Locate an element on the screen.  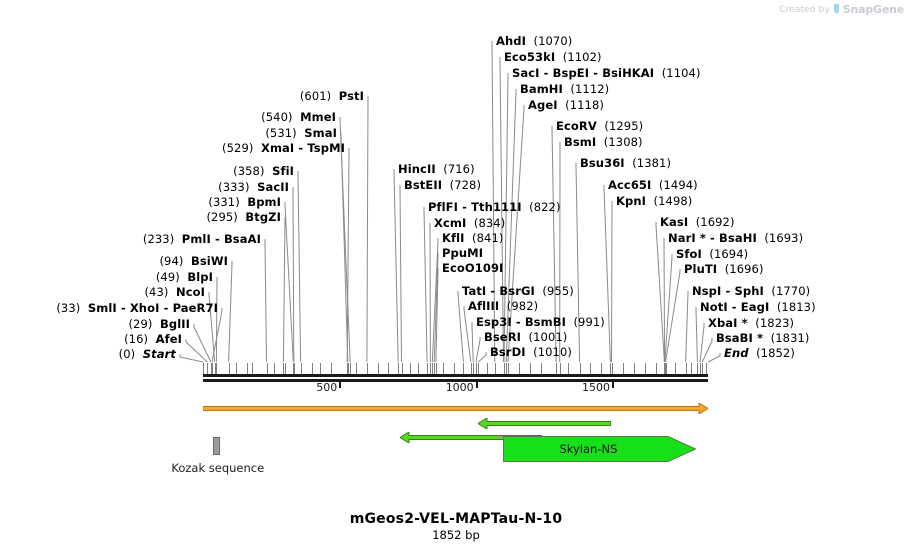
enzyme-name: Acc65I is located at coordinates (630, 185).